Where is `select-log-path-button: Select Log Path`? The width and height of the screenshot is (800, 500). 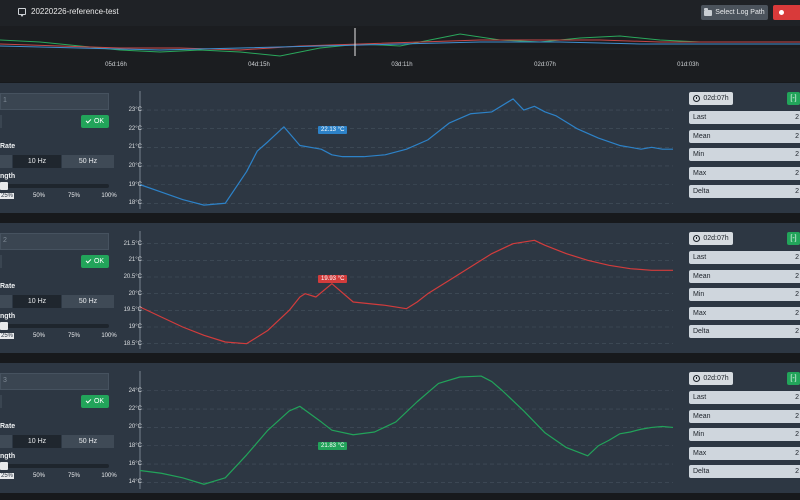
select-log-path-button: Select Log Path is located at coordinates (734, 12).